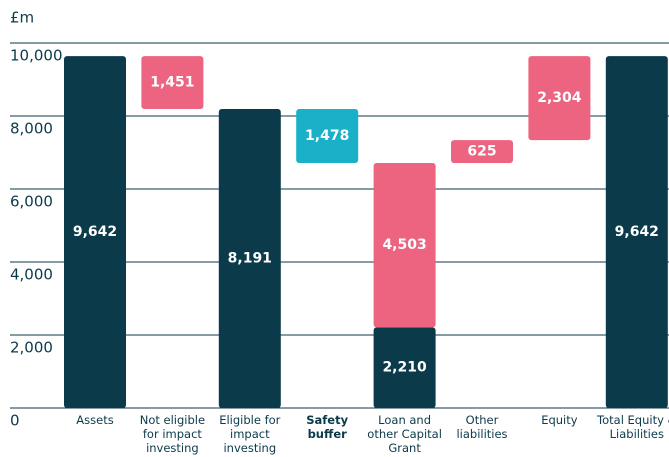 The height and width of the screenshot is (457, 669). I want to click on x-tick-label: Other liabilities, so click(482, 427).